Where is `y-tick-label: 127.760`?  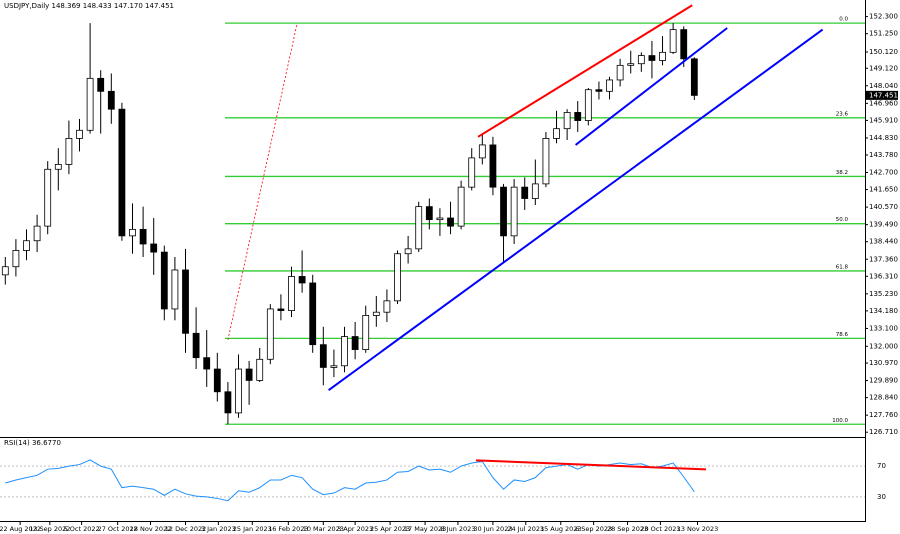 y-tick-label: 127.760 is located at coordinates (883, 415).